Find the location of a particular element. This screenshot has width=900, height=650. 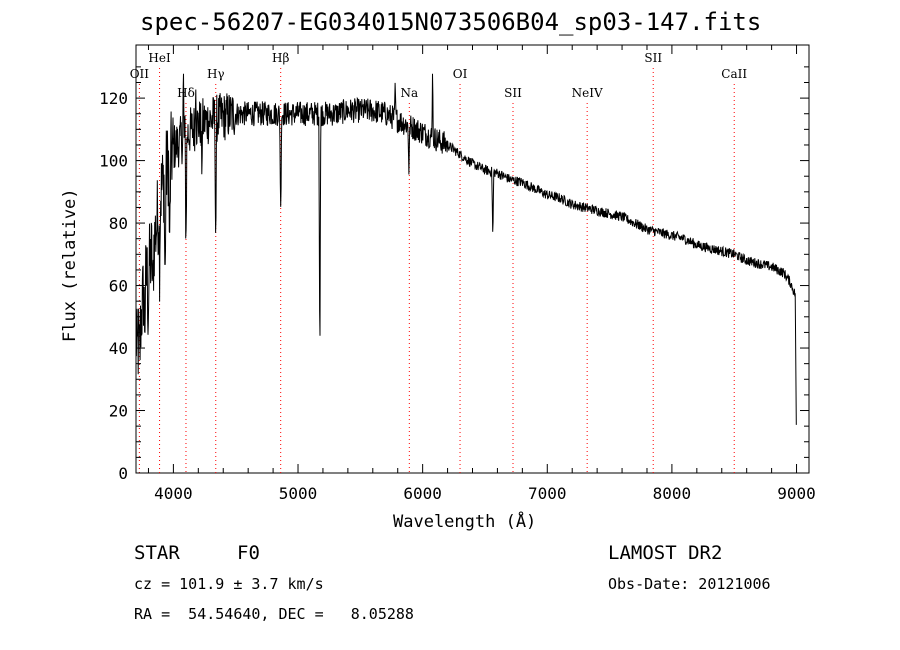

line-marker-label: NeIV is located at coordinates (587, 93).